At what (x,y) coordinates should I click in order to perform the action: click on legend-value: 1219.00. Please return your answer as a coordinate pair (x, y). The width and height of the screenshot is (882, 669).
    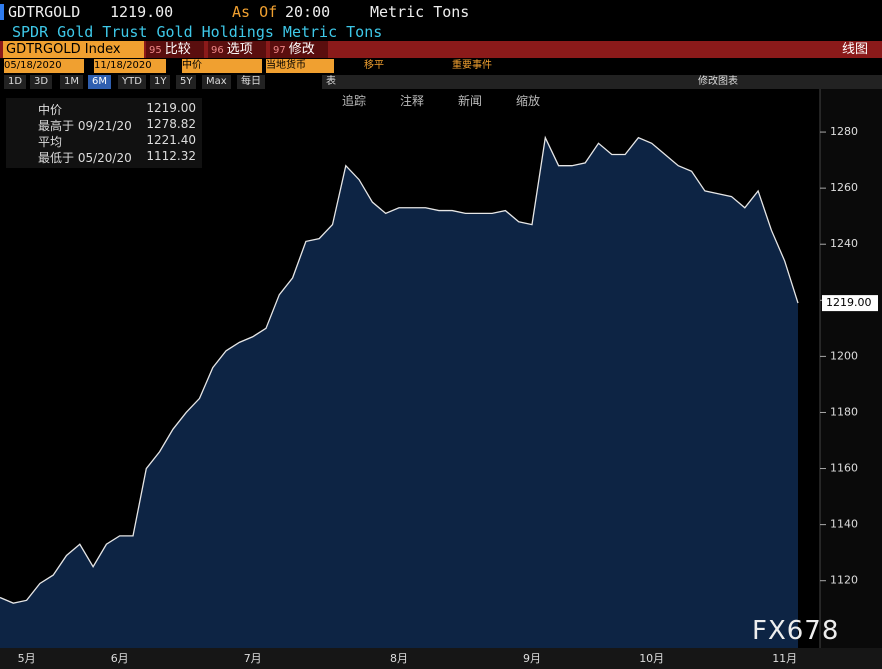
    Looking at the image, I should click on (171, 108).